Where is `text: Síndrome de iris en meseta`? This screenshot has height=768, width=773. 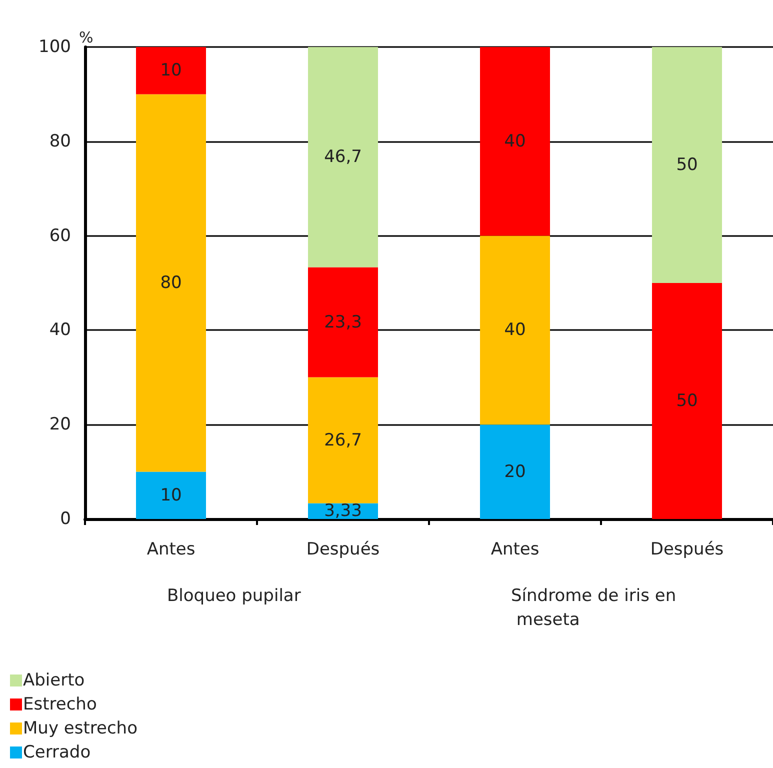
text: Síndrome de iris en meseta is located at coordinates (593, 608).